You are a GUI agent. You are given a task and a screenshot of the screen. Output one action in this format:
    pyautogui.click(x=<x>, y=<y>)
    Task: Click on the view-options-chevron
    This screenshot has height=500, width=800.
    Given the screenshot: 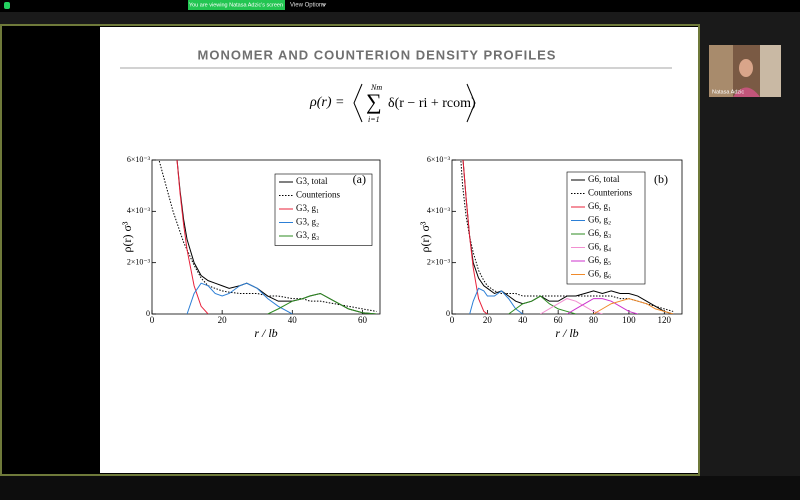 What is the action you would take?
    pyautogui.click(x=324, y=5)
    